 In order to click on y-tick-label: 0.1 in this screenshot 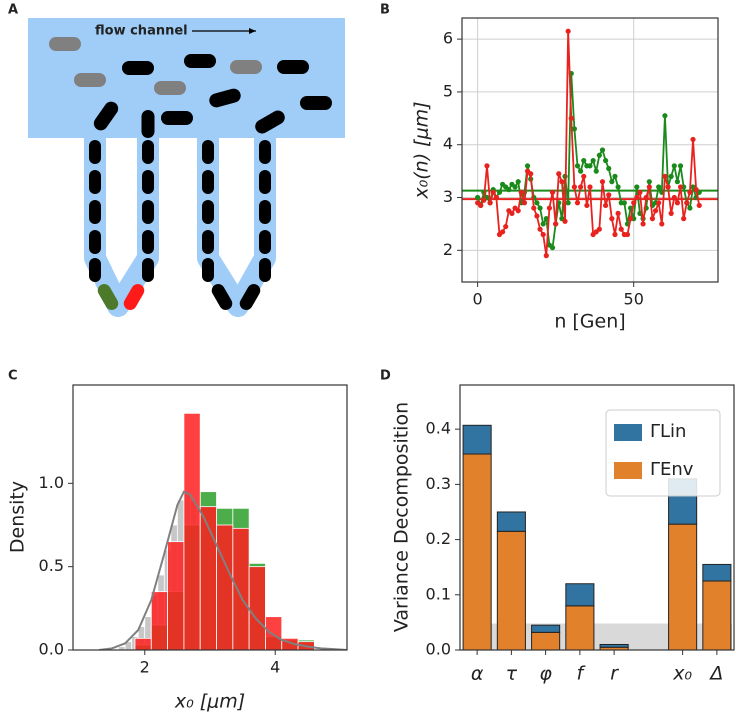, I will do `click(438, 593)`.